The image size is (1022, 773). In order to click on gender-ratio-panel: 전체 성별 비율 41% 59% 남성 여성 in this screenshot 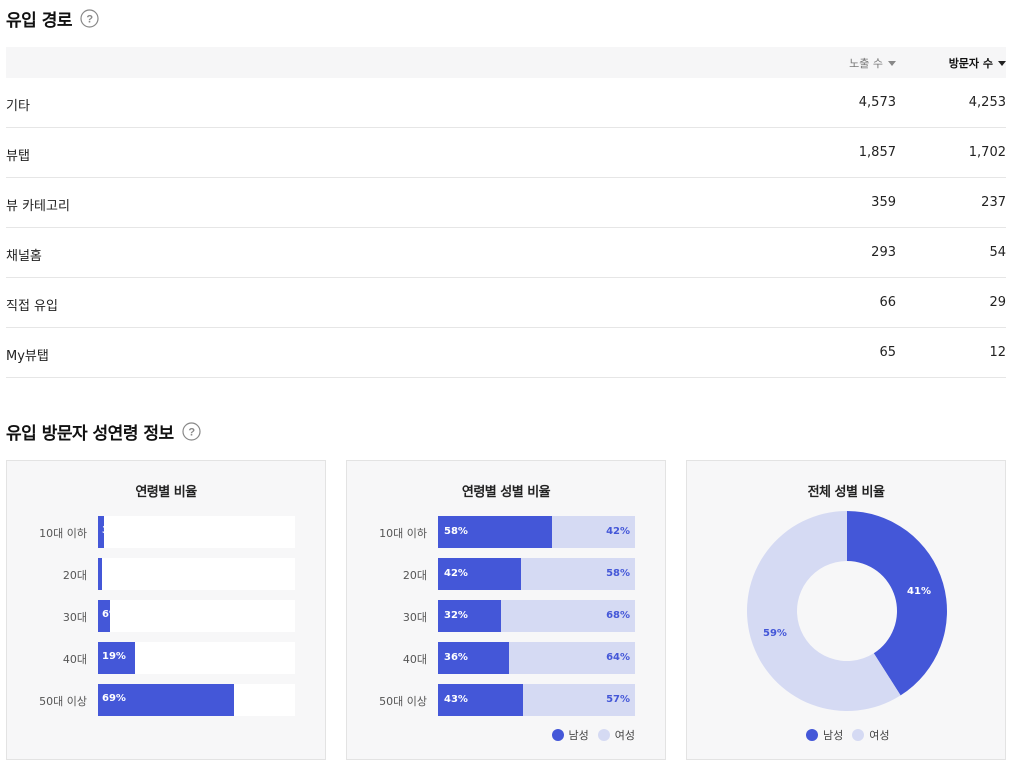, I will do `click(846, 610)`.